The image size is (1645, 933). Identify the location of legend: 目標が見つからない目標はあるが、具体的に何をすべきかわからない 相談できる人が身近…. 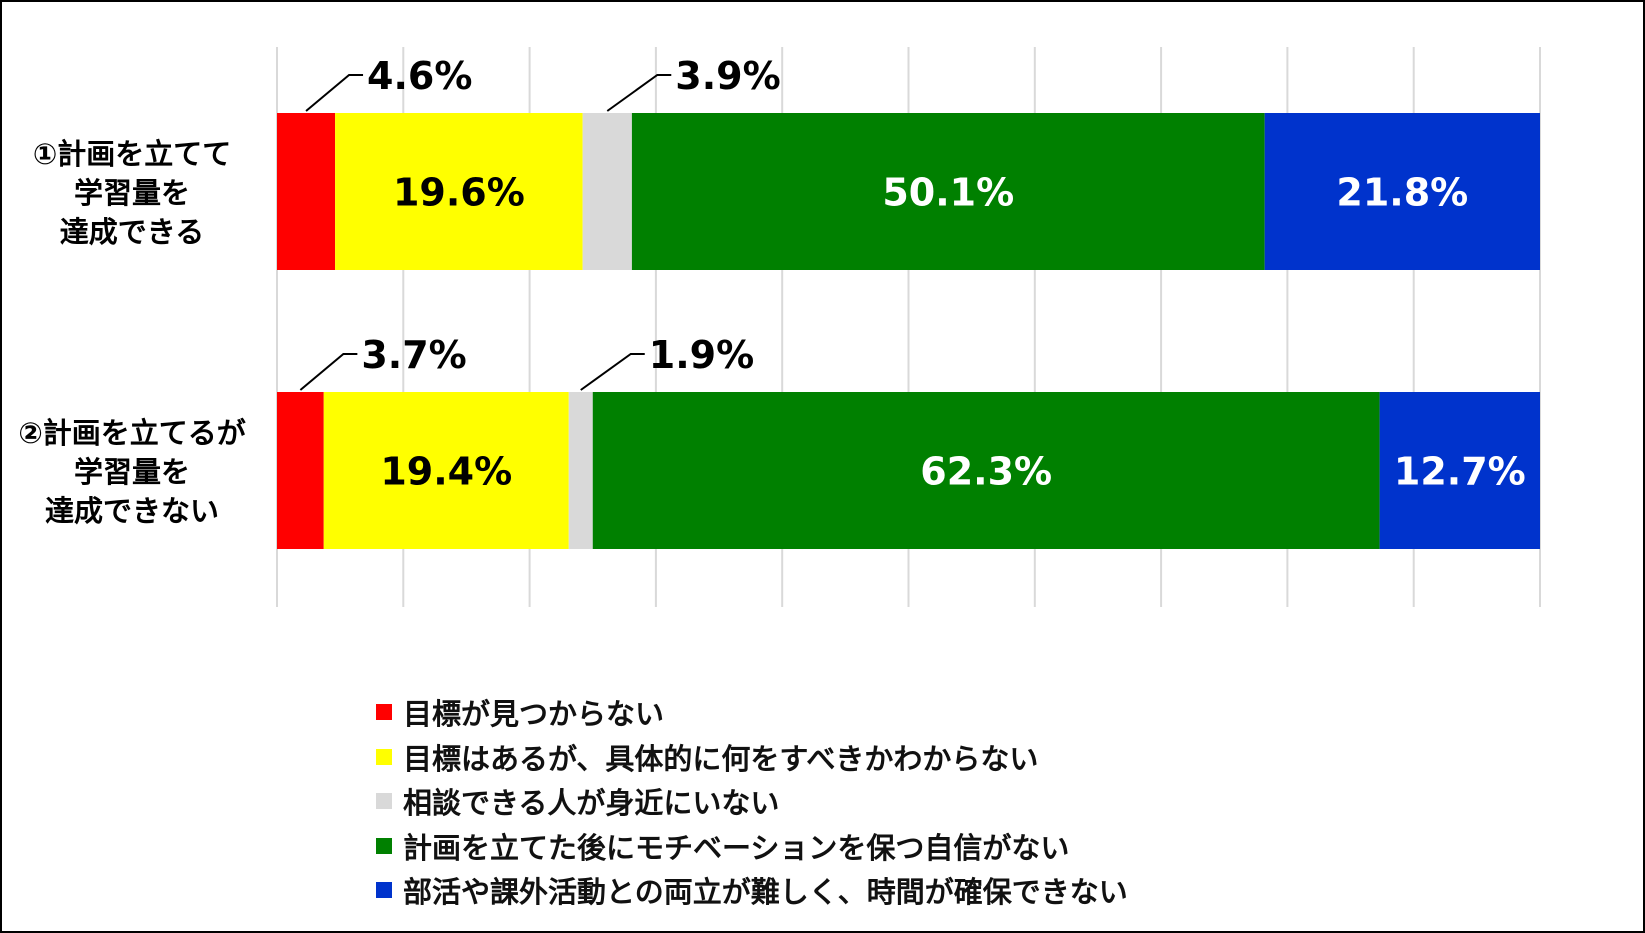
(752, 801).